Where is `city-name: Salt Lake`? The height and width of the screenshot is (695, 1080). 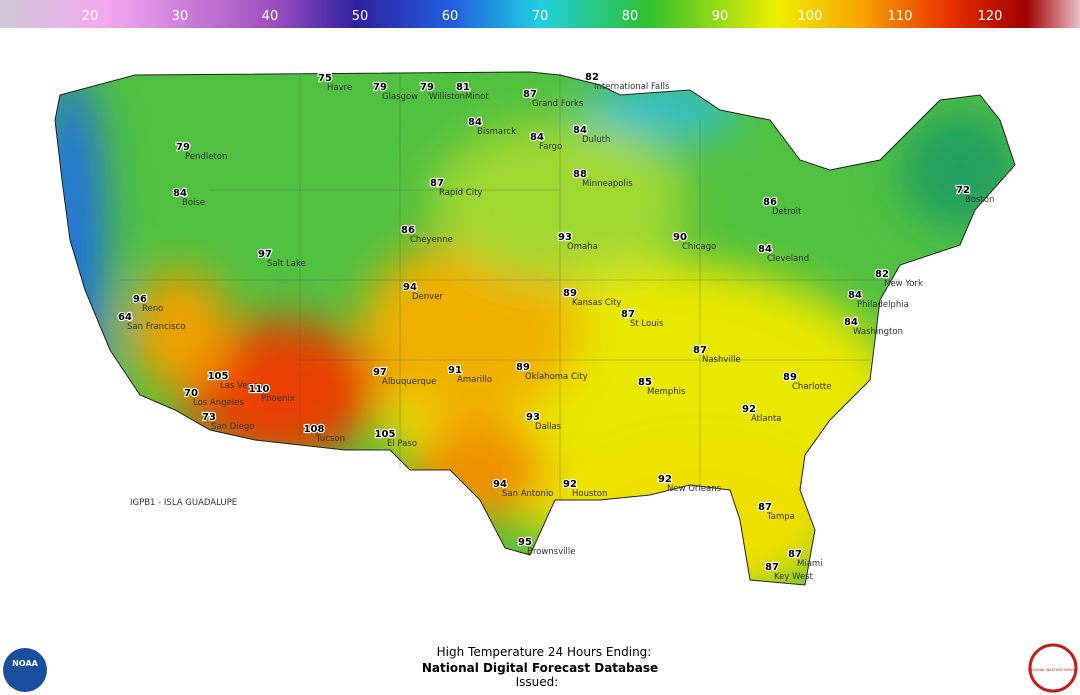
city-name: Salt Lake is located at coordinates (286, 264).